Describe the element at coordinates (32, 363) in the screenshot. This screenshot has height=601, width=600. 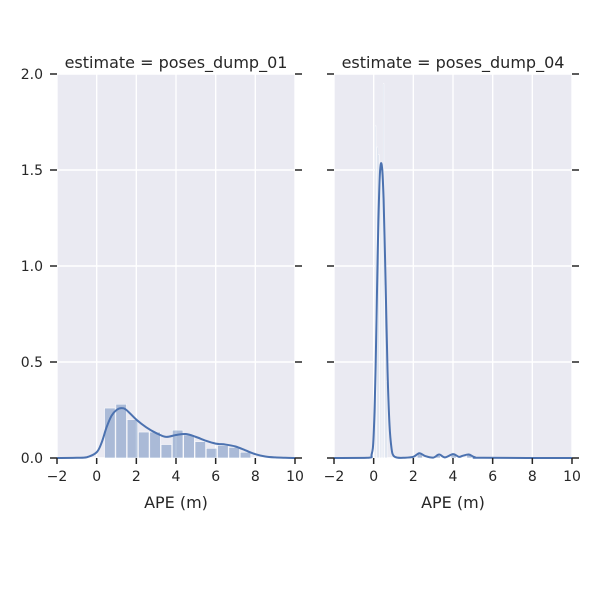
I see `y-tick-label: 0.5` at that location.